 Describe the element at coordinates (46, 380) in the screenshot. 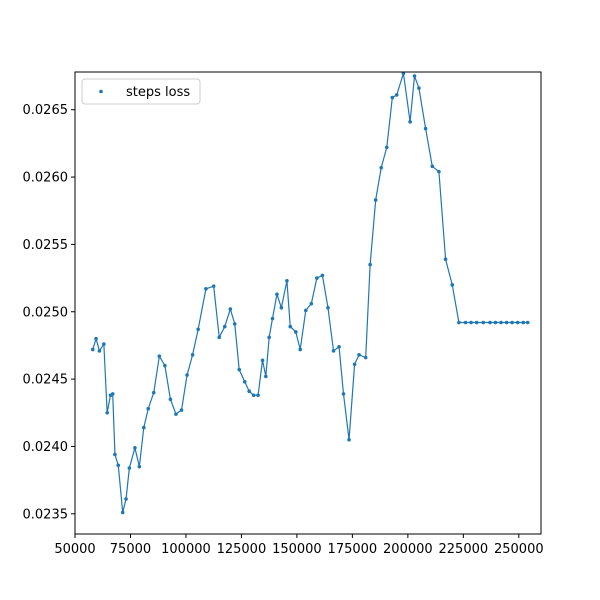

I see `y-tick-label: 0.0245` at that location.